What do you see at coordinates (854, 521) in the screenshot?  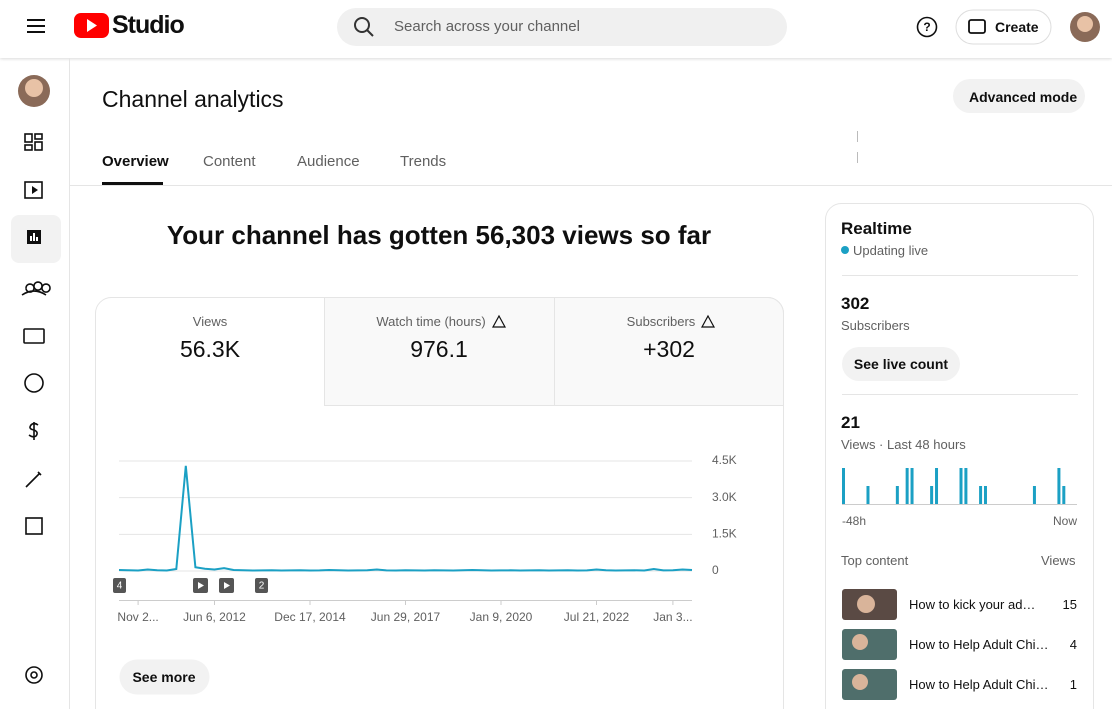 I see `x-tick-label: -48h` at bounding box center [854, 521].